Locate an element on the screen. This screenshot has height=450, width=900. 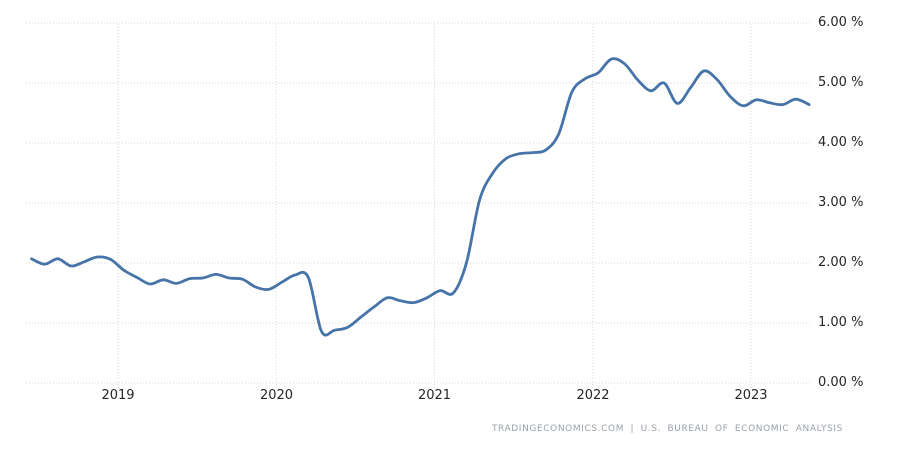
x-tick-label: 2020 is located at coordinates (276, 395).